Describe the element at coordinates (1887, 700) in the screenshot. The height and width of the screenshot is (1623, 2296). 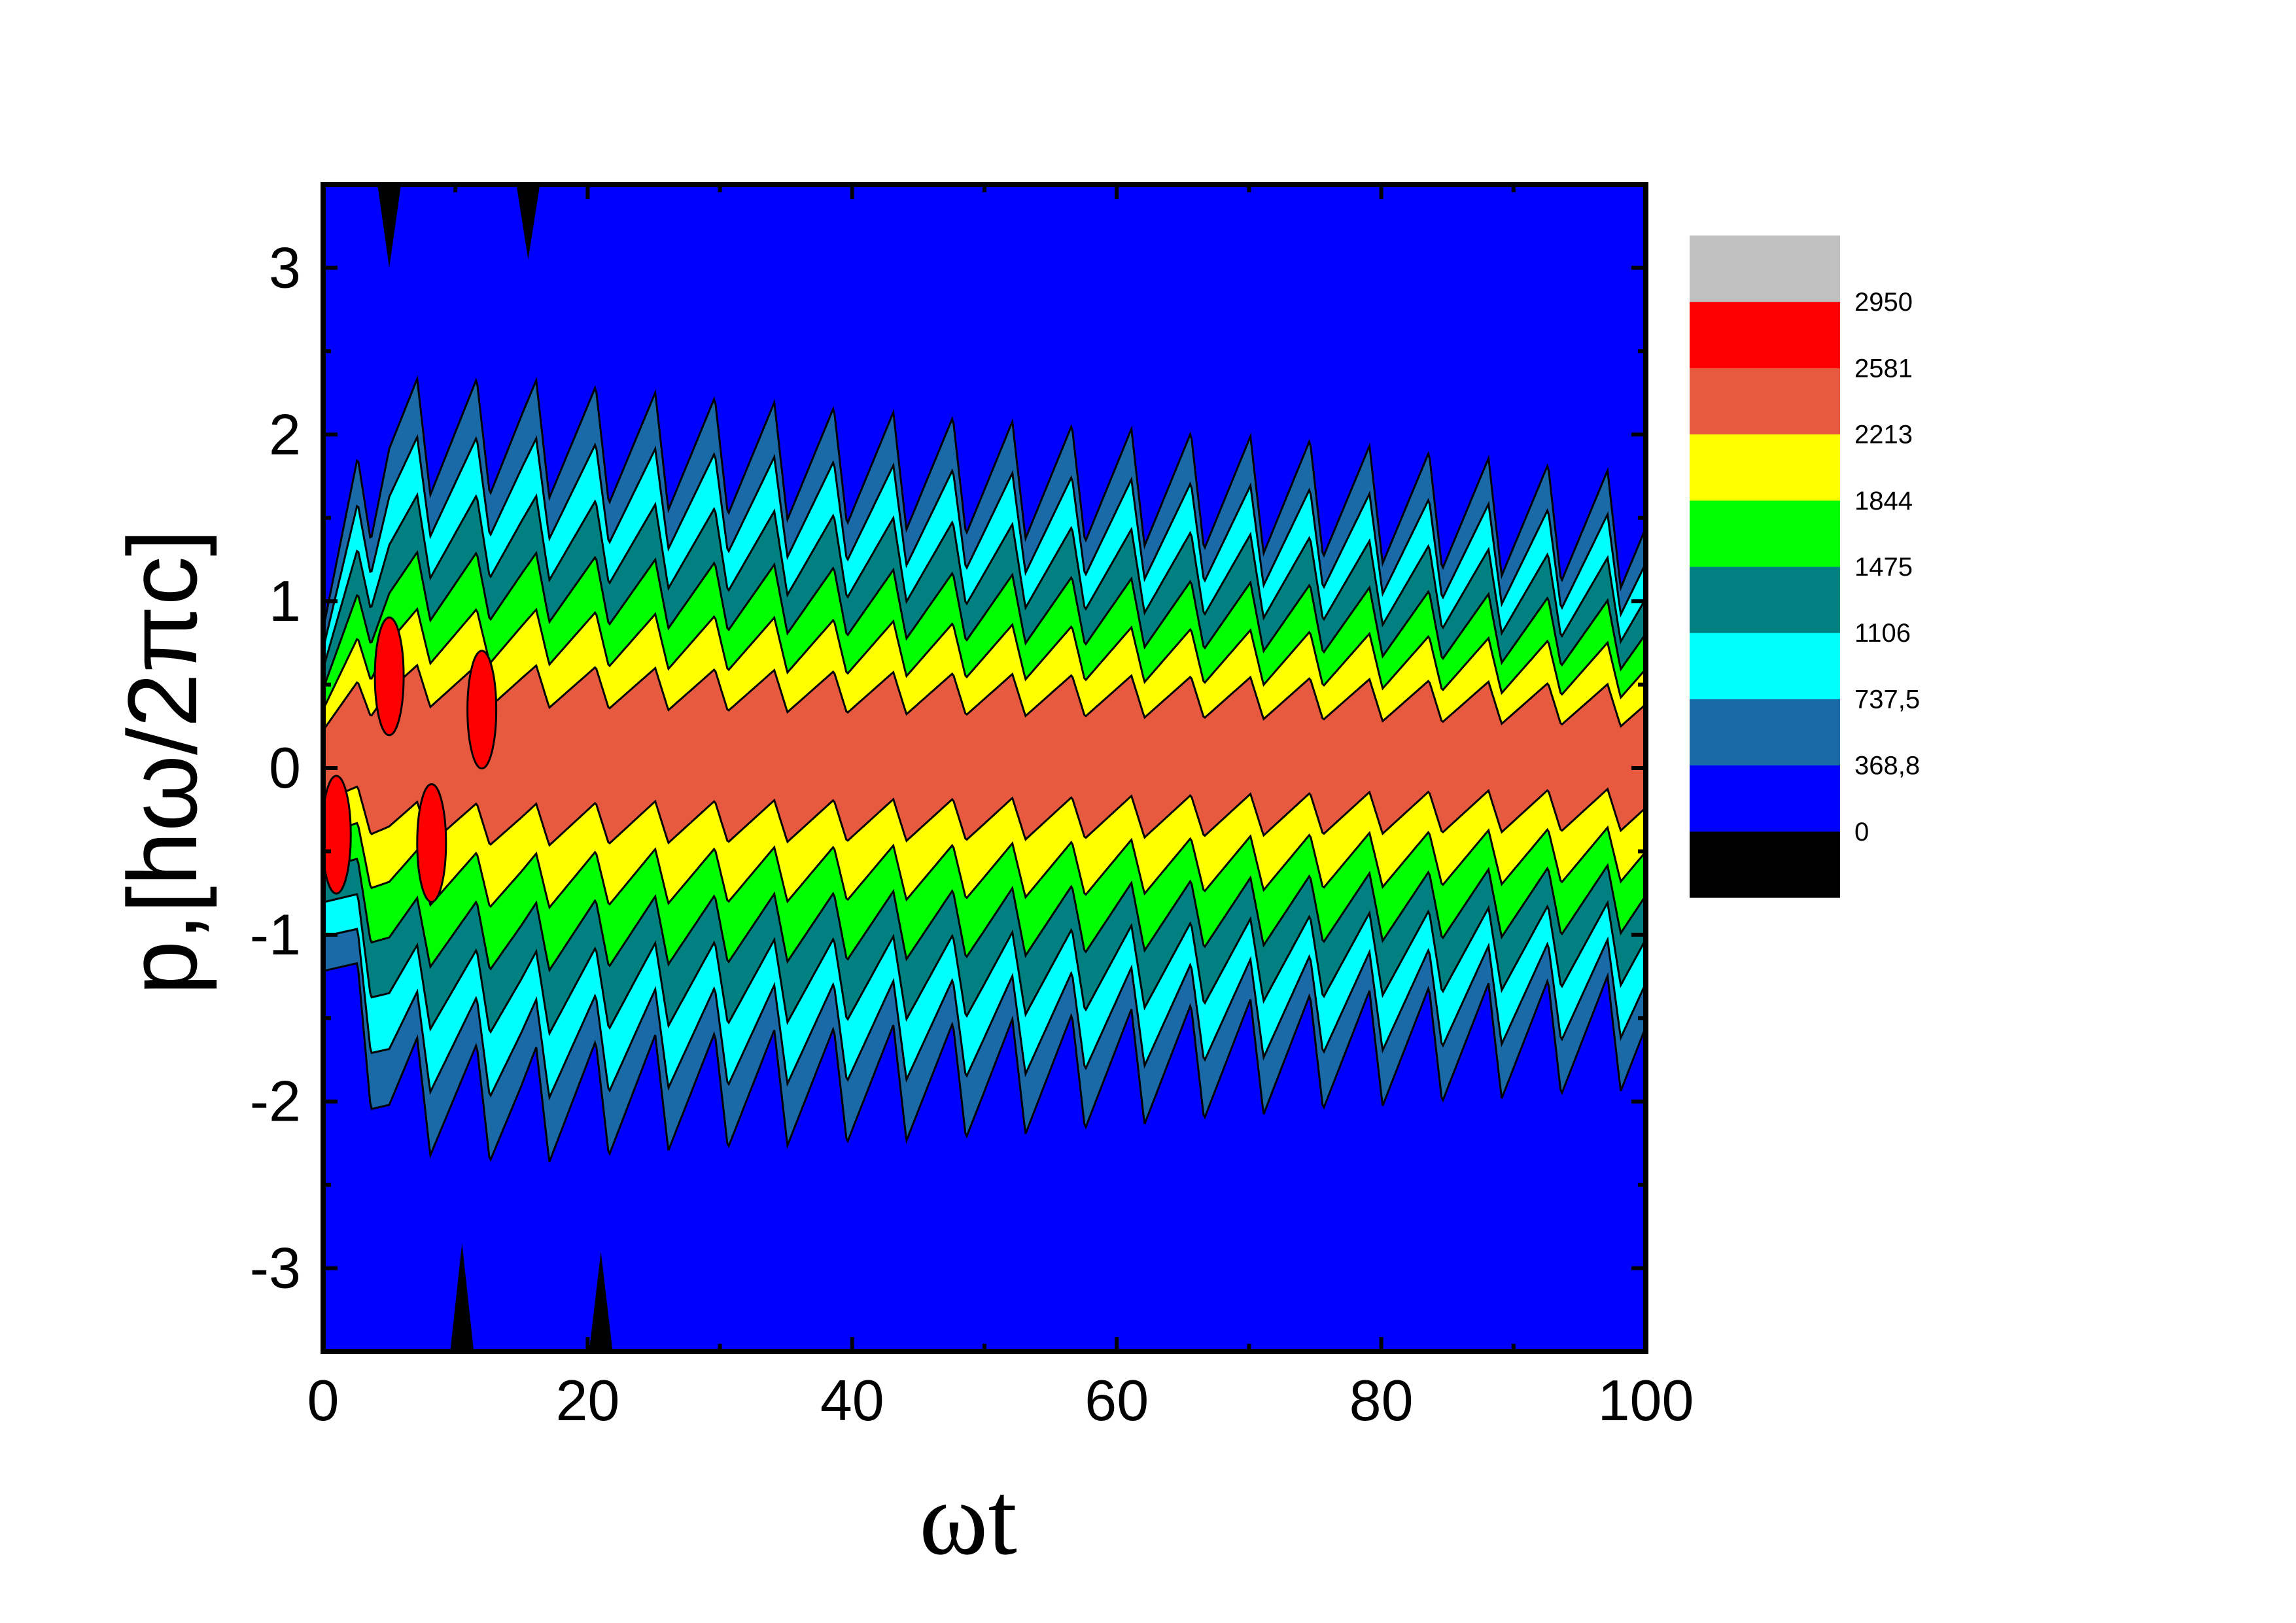
I see `colorbar-level-label: 737,5` at that location.